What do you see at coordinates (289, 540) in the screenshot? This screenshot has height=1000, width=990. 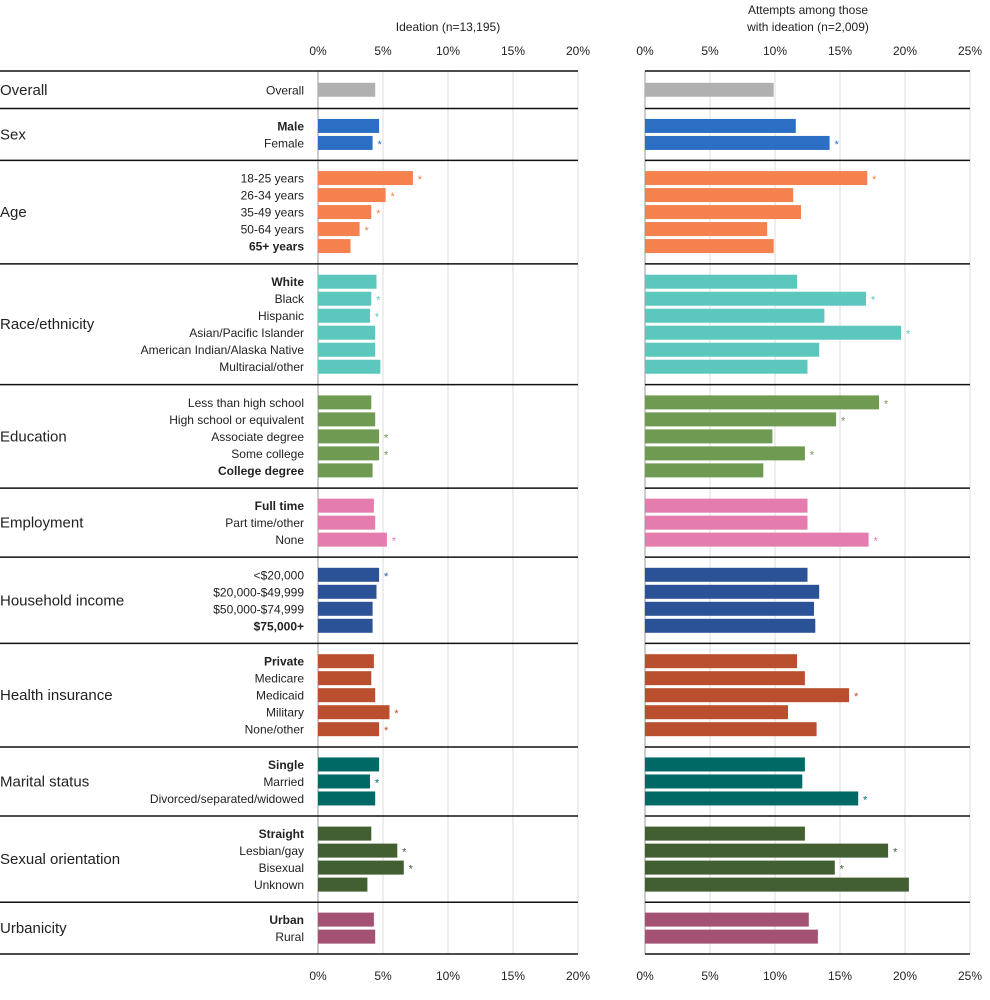 I see `category-label: None` at bounding box center [289, 540].